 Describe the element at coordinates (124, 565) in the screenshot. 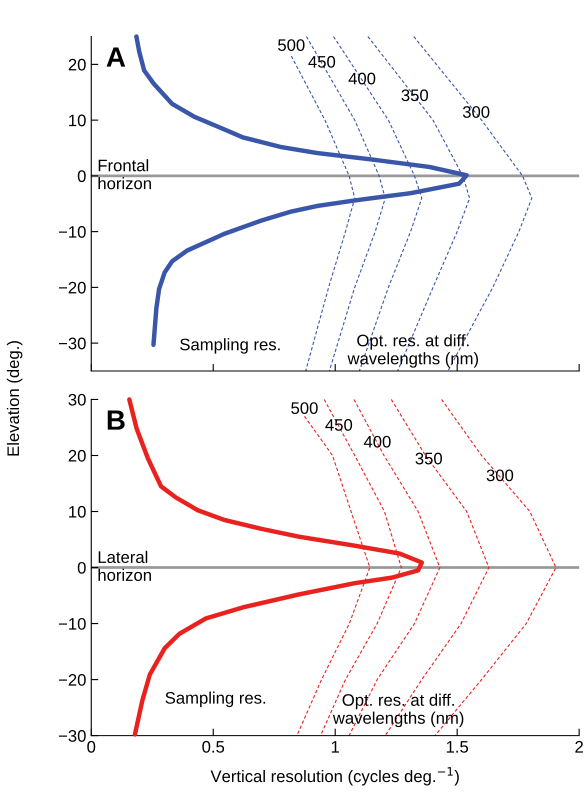

I see `ref-line-label: Lateral horizon` at that location.